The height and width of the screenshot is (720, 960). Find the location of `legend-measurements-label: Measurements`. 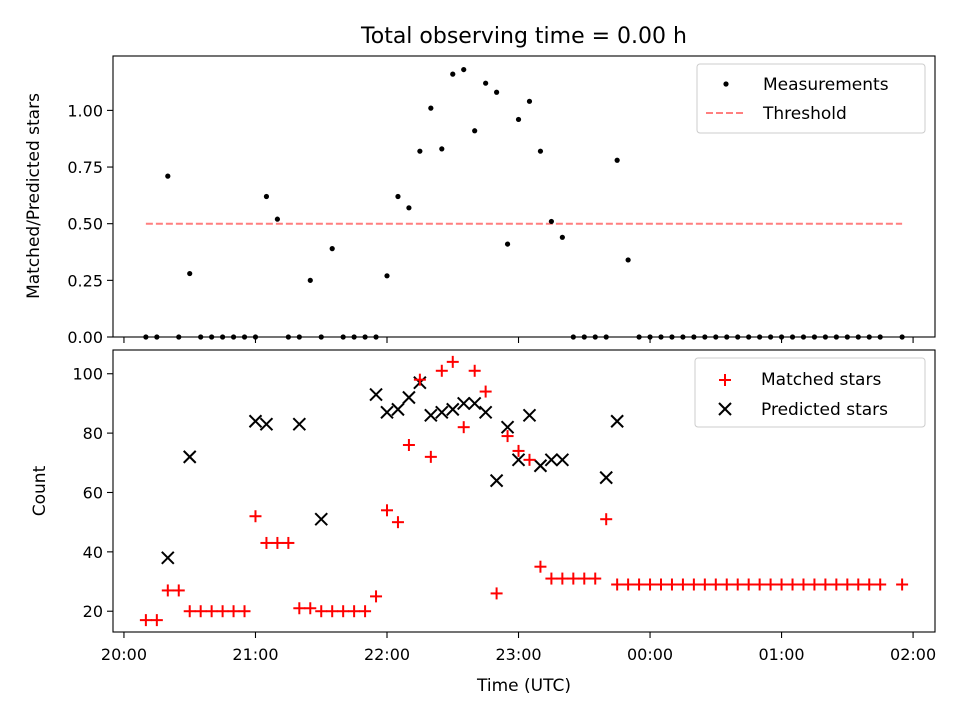

legend-measurements-label: Measurements is located at coordinates (826, 85).